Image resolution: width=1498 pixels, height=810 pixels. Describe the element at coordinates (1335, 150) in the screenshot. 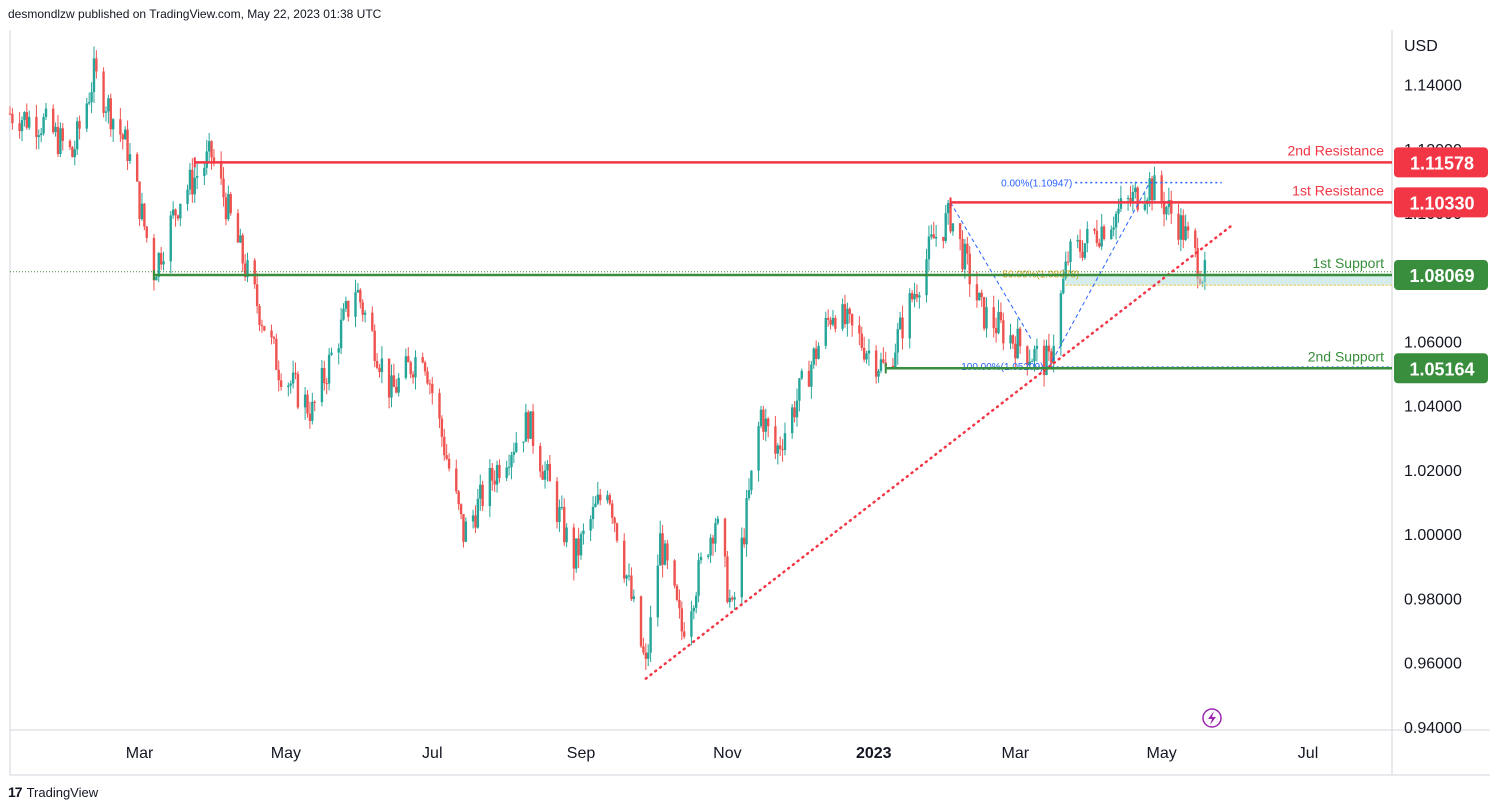

I see `level-name: 2nd Resistance` at that location.